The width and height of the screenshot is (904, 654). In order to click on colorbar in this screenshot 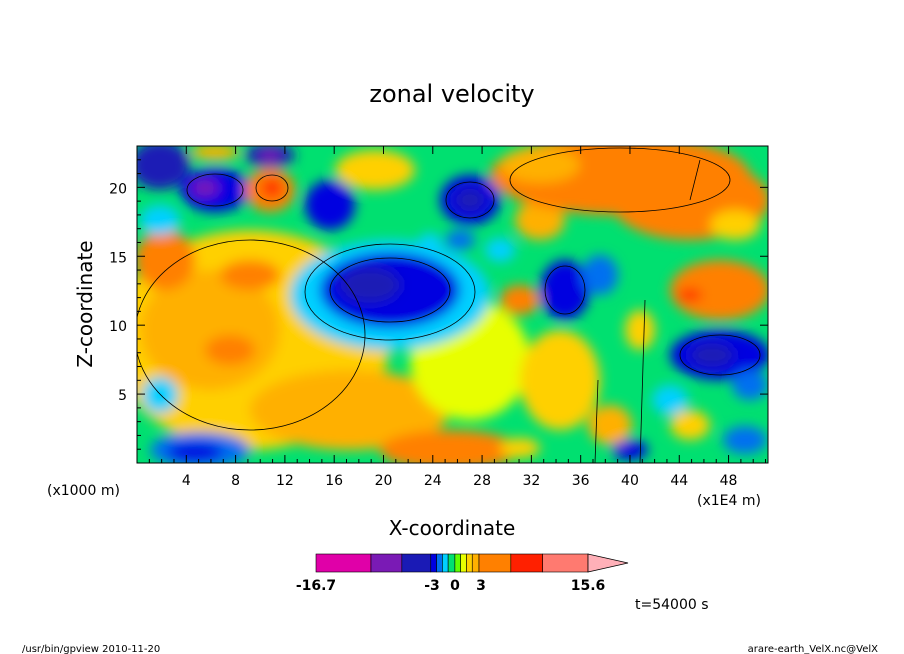, I will do `click(472, 563)`.